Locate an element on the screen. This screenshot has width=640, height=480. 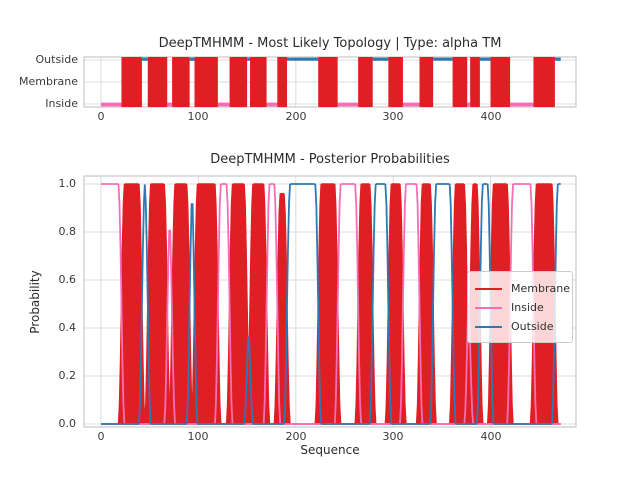
bot-xtick-100: 100 is located at coordinates (198, 436).